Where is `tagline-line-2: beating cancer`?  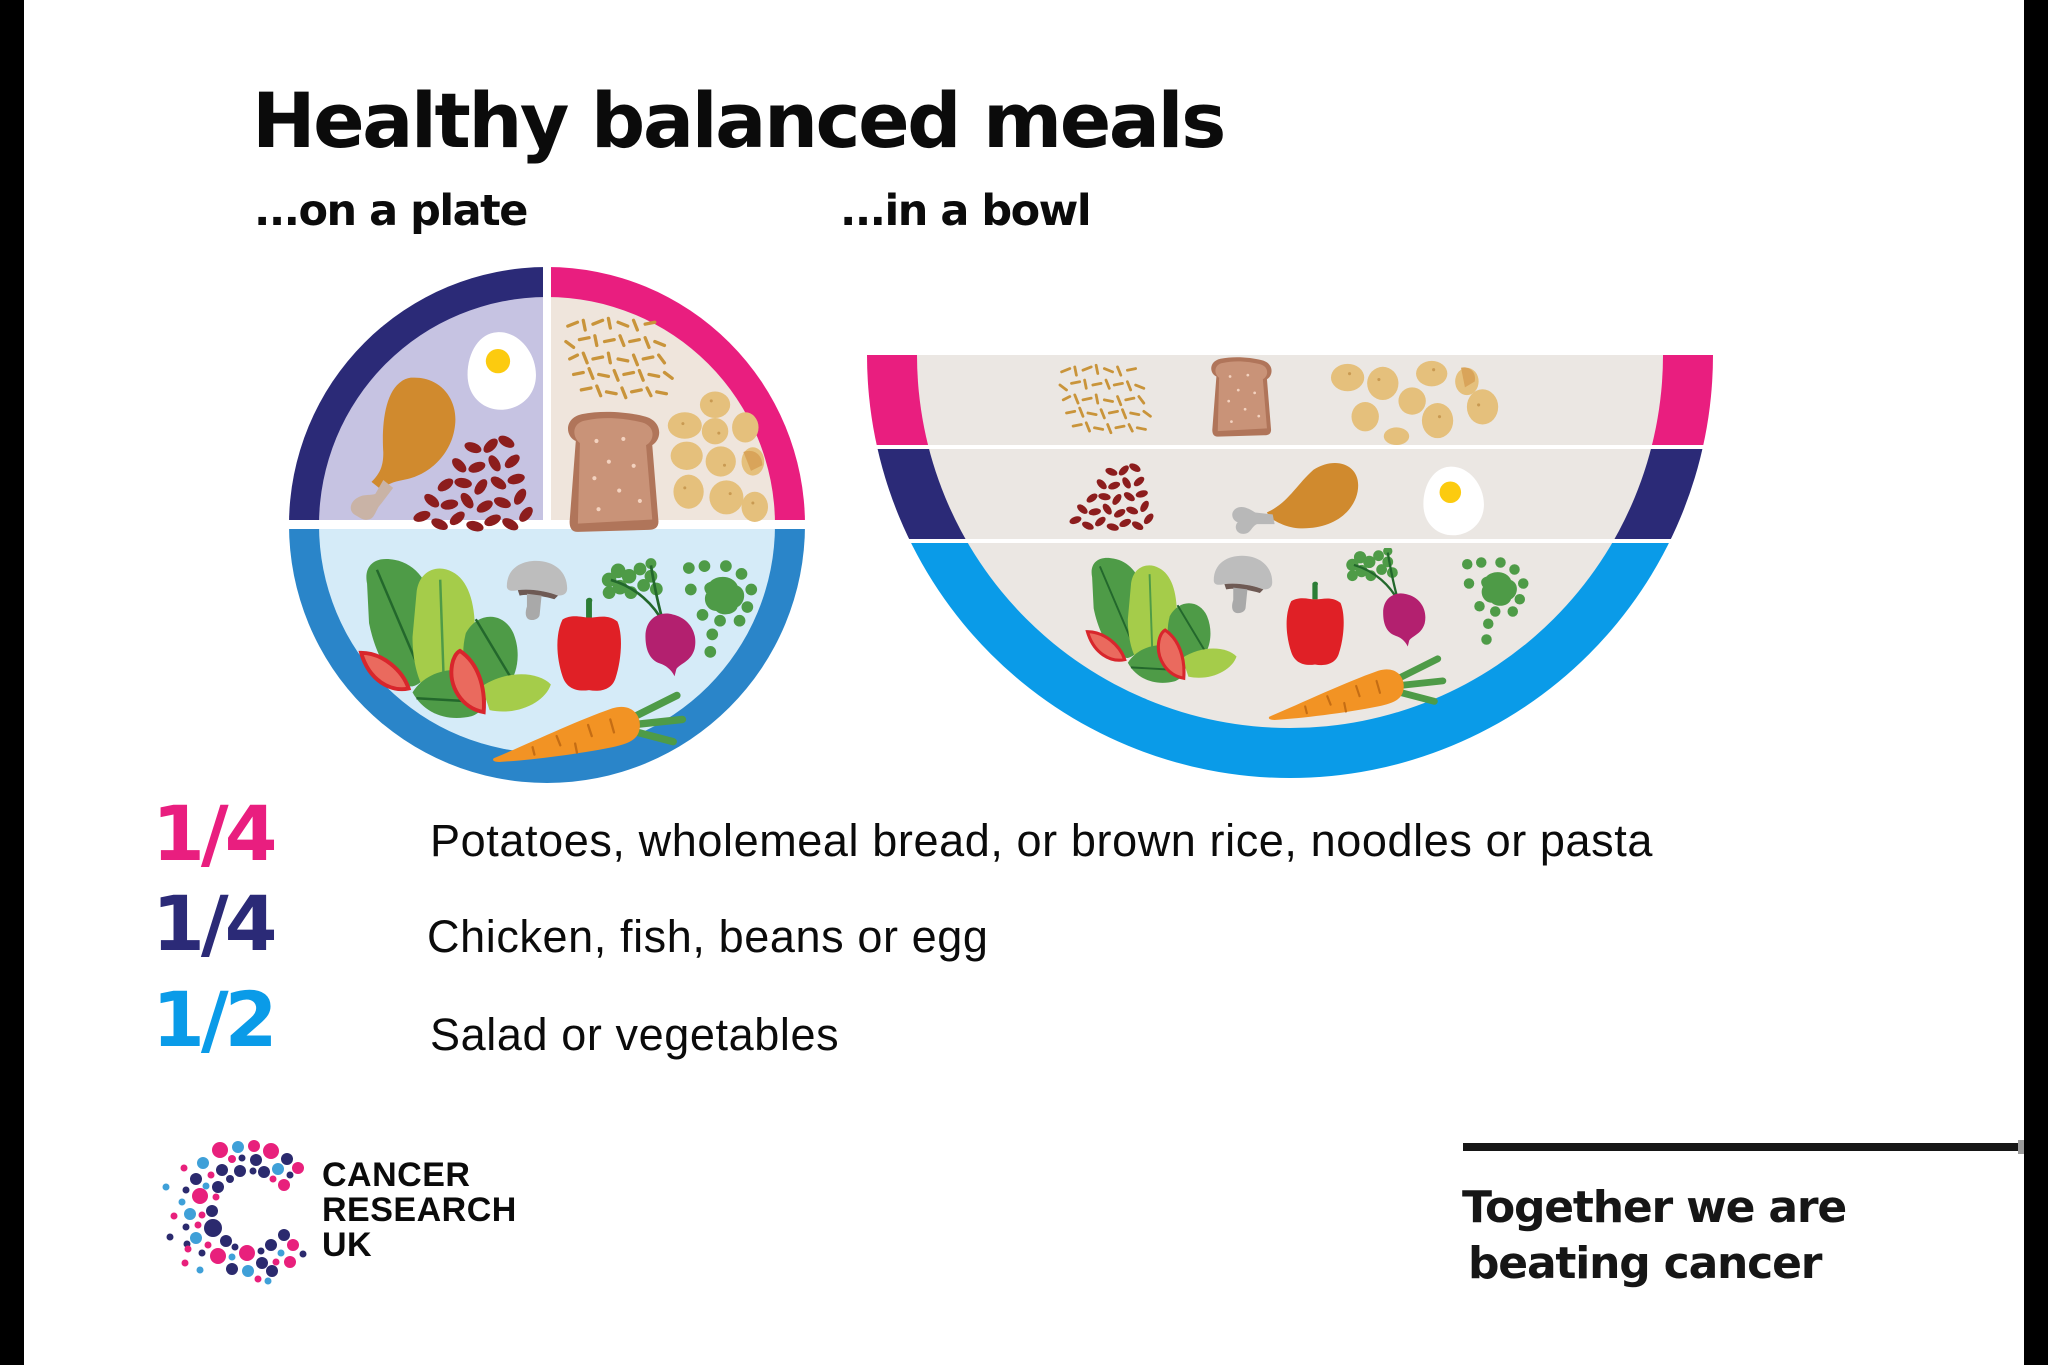
tagline-line-2: beating cancer is located at coordinates (1645, 1263).